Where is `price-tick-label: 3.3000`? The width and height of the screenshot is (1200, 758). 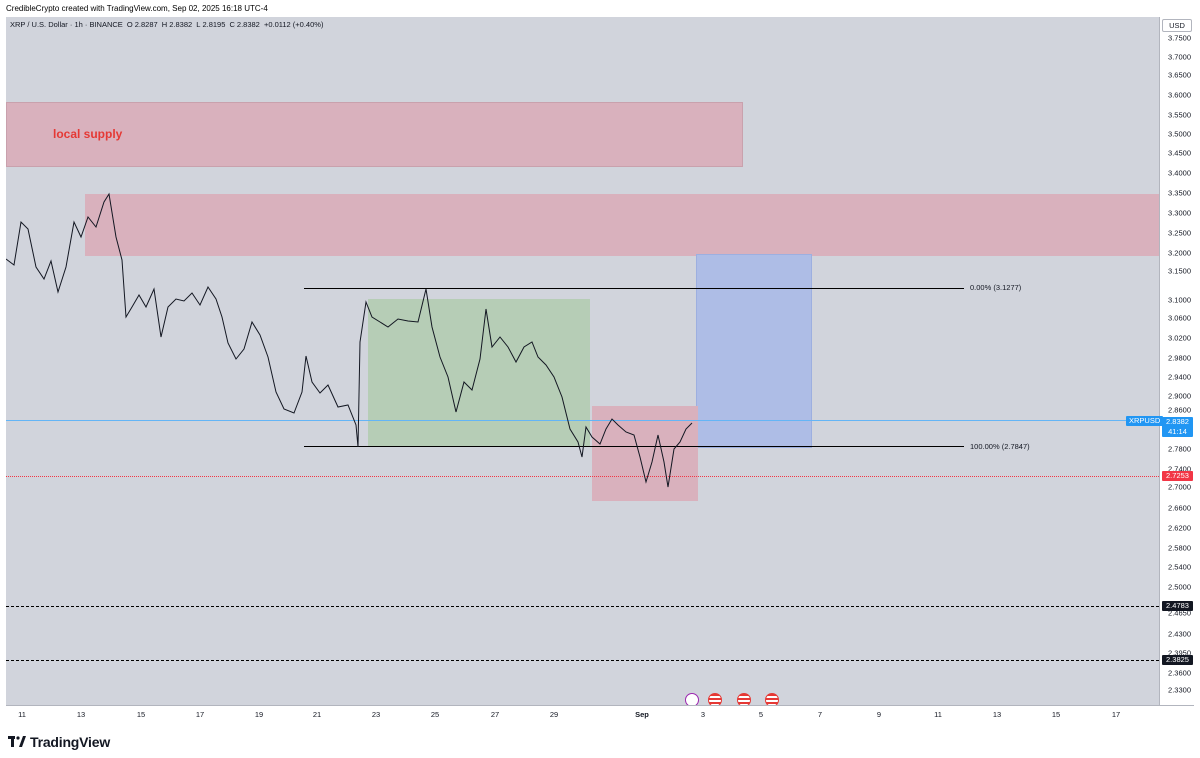 price-tick-label: 3.3000 is located at coordinates (1179, 213).